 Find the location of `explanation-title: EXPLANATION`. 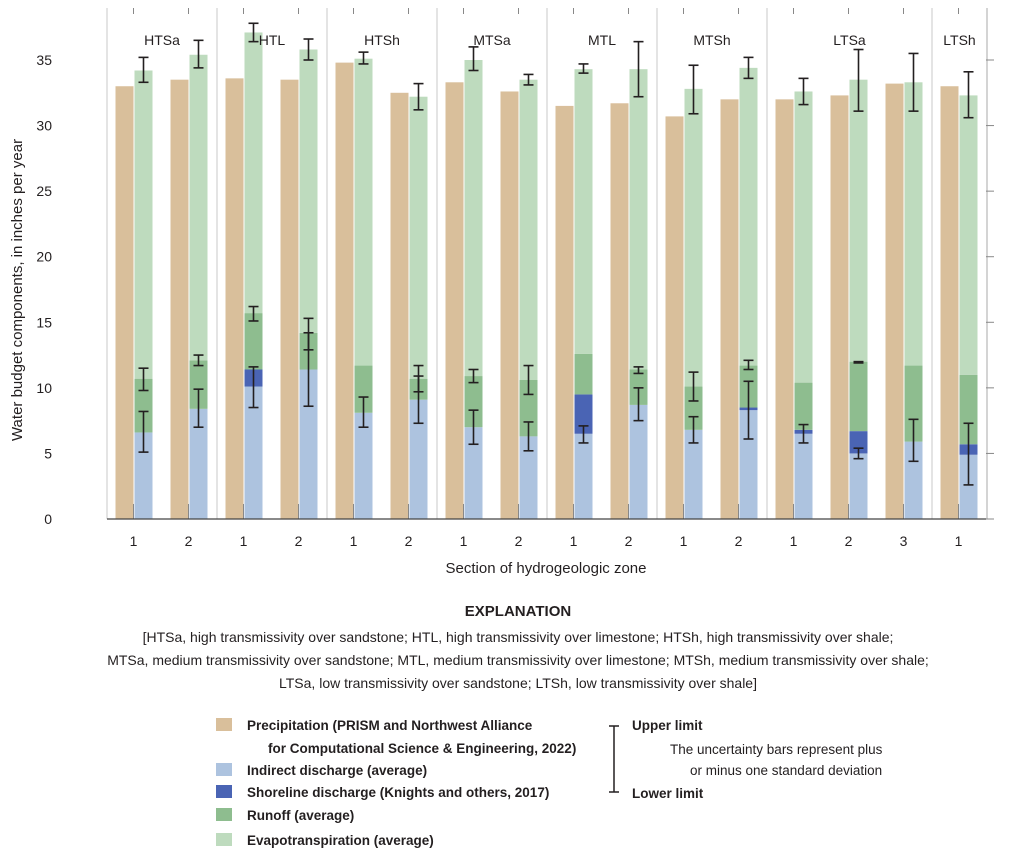

explanation-title: EXPLANATION is located at coordinates (518, 611).